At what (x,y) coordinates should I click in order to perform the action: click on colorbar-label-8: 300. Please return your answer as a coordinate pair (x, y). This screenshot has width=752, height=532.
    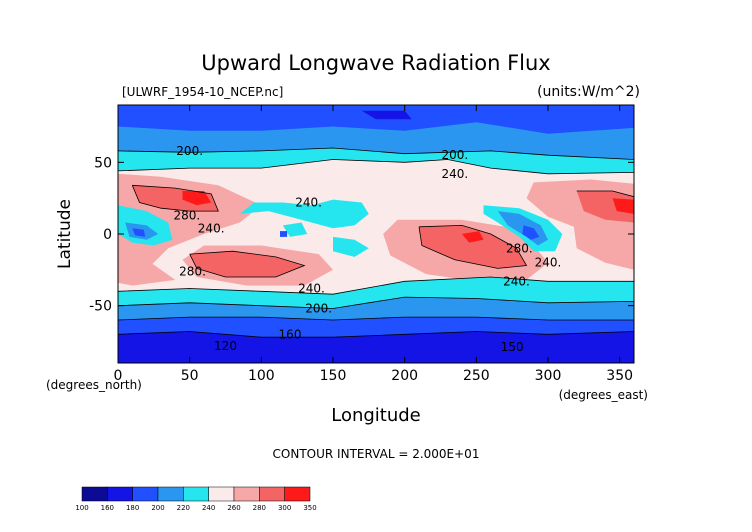
    Looking at the image, I should click on (284, 508).